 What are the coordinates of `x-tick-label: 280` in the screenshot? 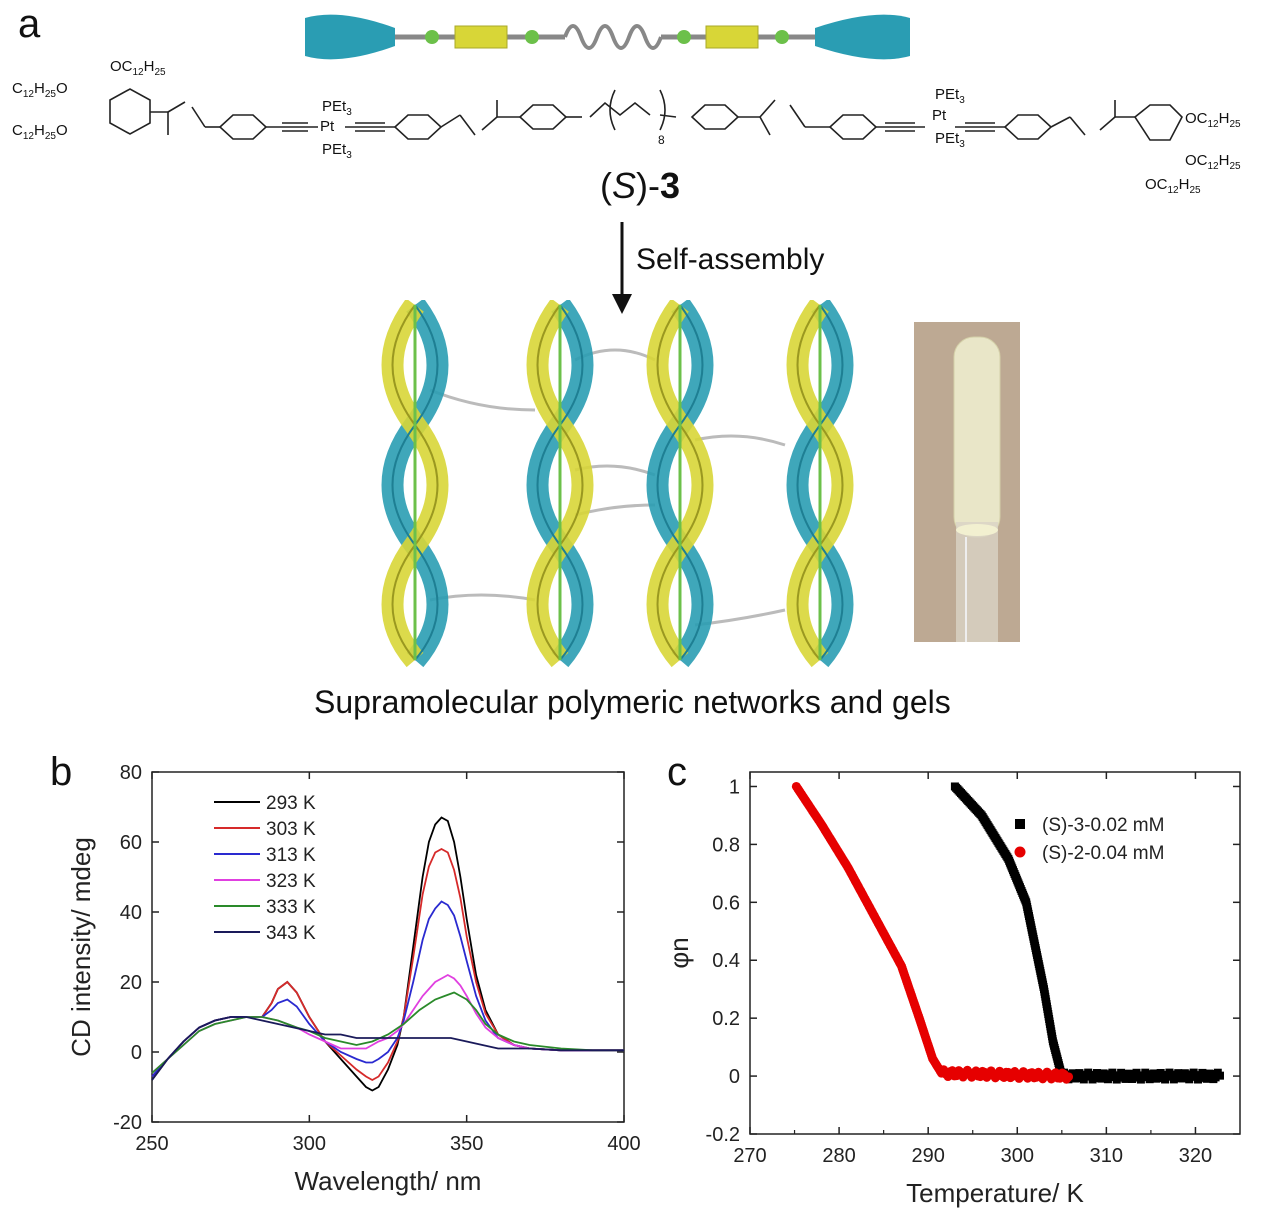 It's located at (838, 1156).